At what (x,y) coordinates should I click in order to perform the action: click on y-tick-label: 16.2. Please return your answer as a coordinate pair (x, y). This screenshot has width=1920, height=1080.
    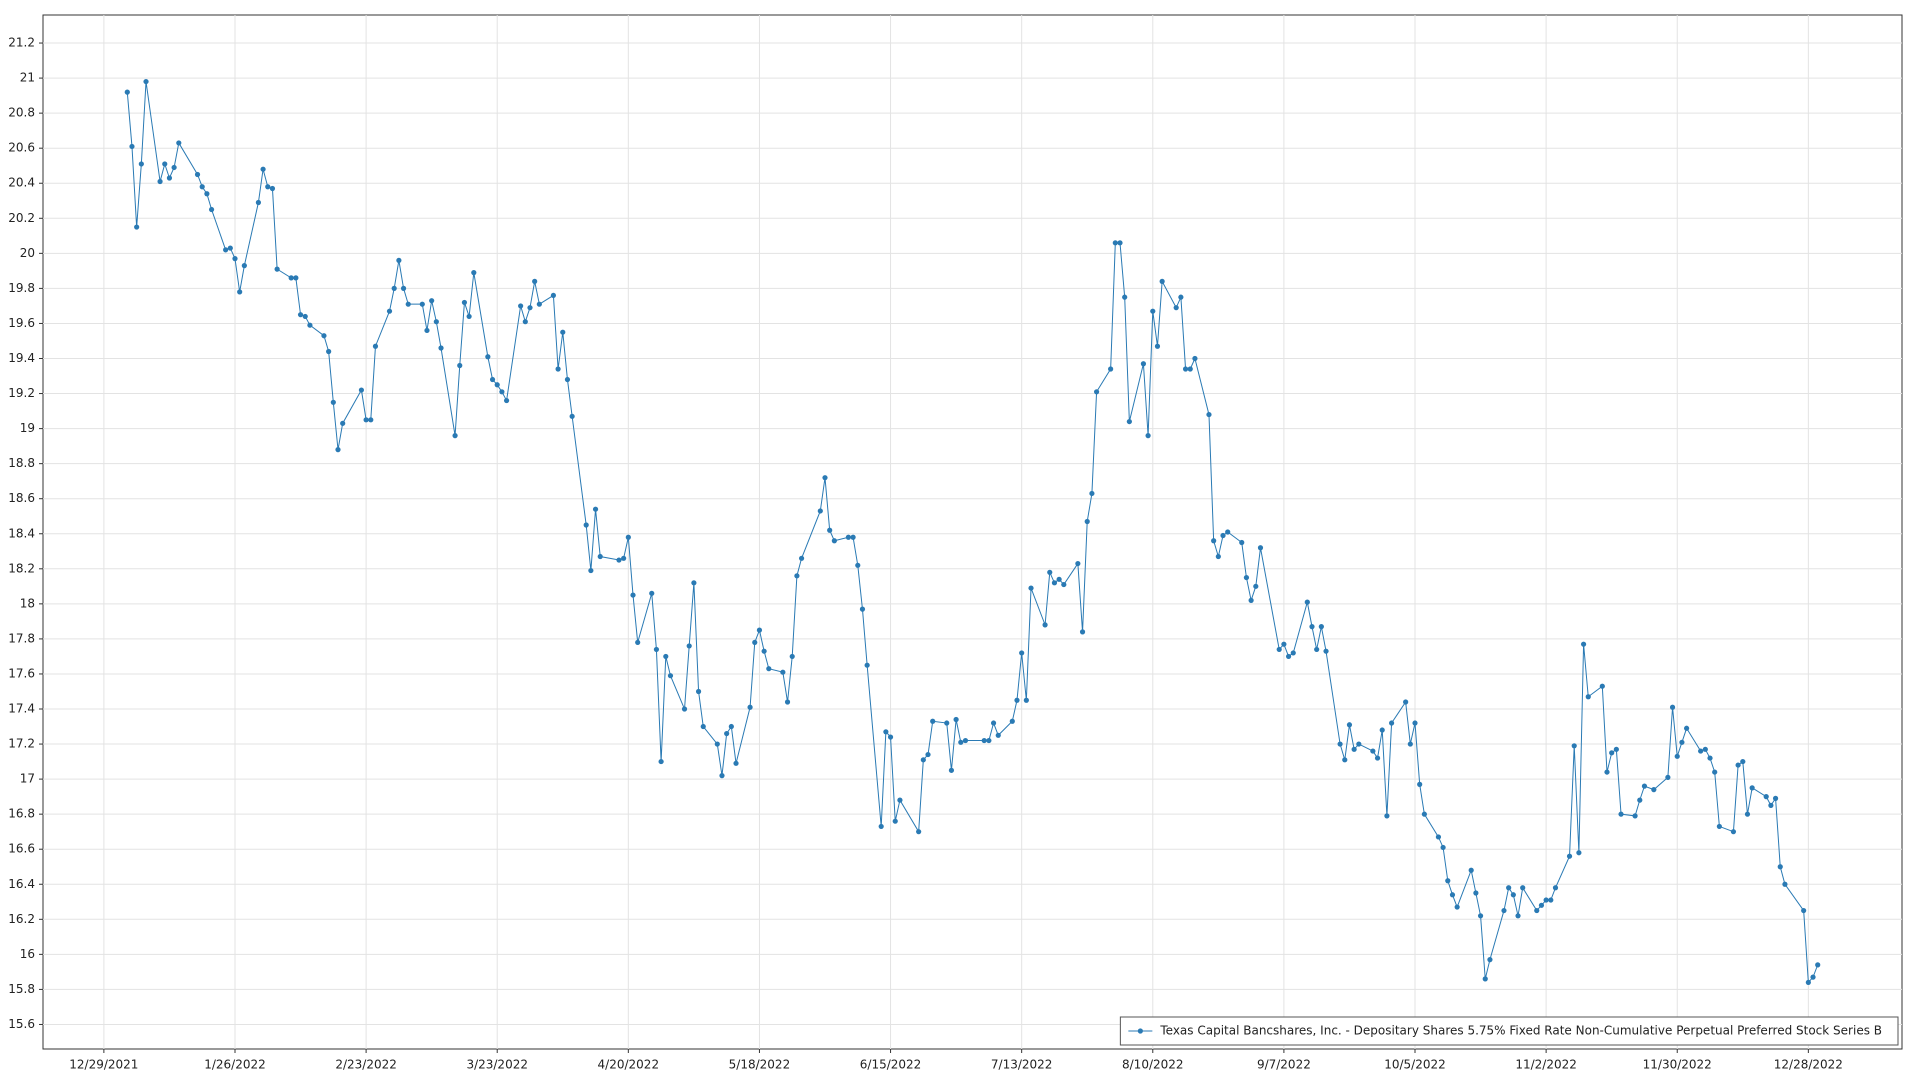
    Looking at the image, I should click on (21, 919).